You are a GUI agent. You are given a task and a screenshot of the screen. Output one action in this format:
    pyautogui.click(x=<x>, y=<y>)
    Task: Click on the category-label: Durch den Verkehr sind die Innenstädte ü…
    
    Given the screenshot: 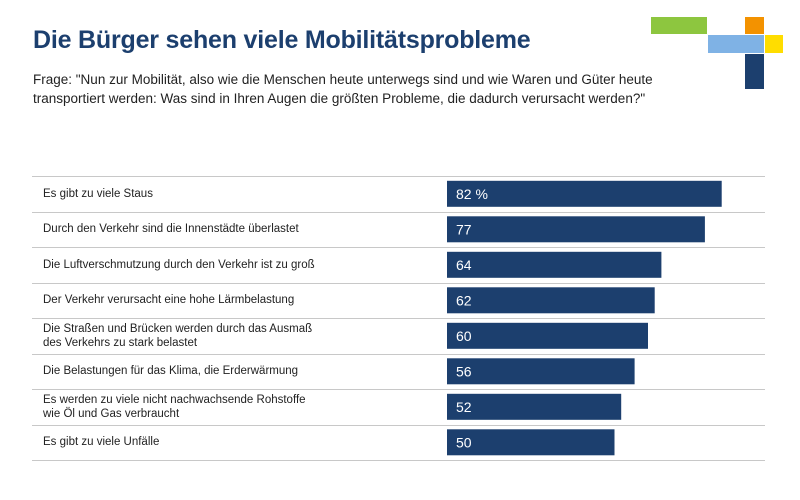 What is the action you would take?
    pyautogui.click(x=223, y=229)
    